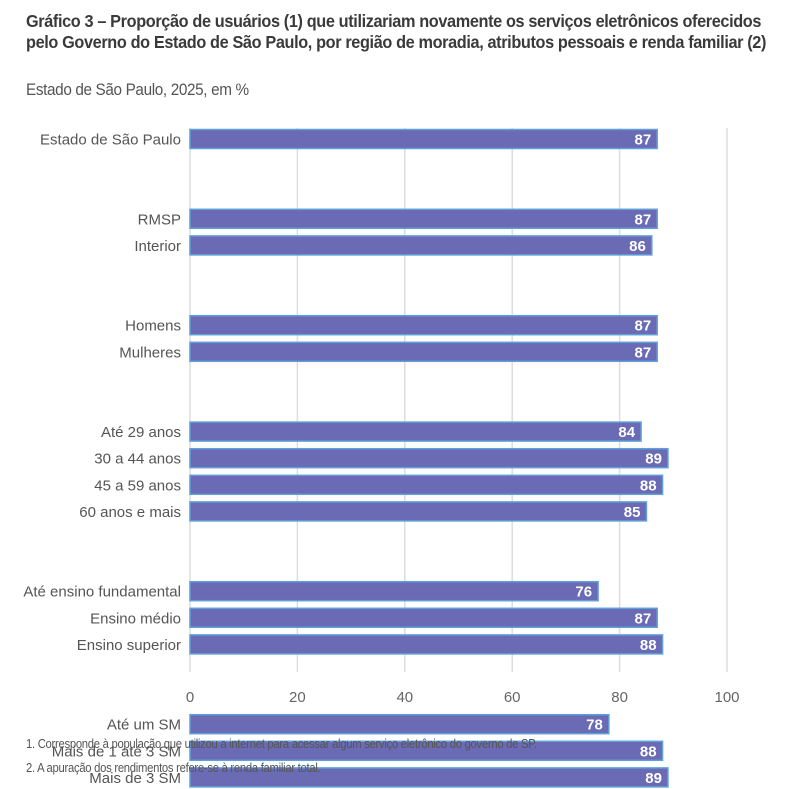 The width and height of the screenshot is (789, 789). I want to click on chart-subtitle: Estado de São Paulo, 2025, em %, so click(137, 89).